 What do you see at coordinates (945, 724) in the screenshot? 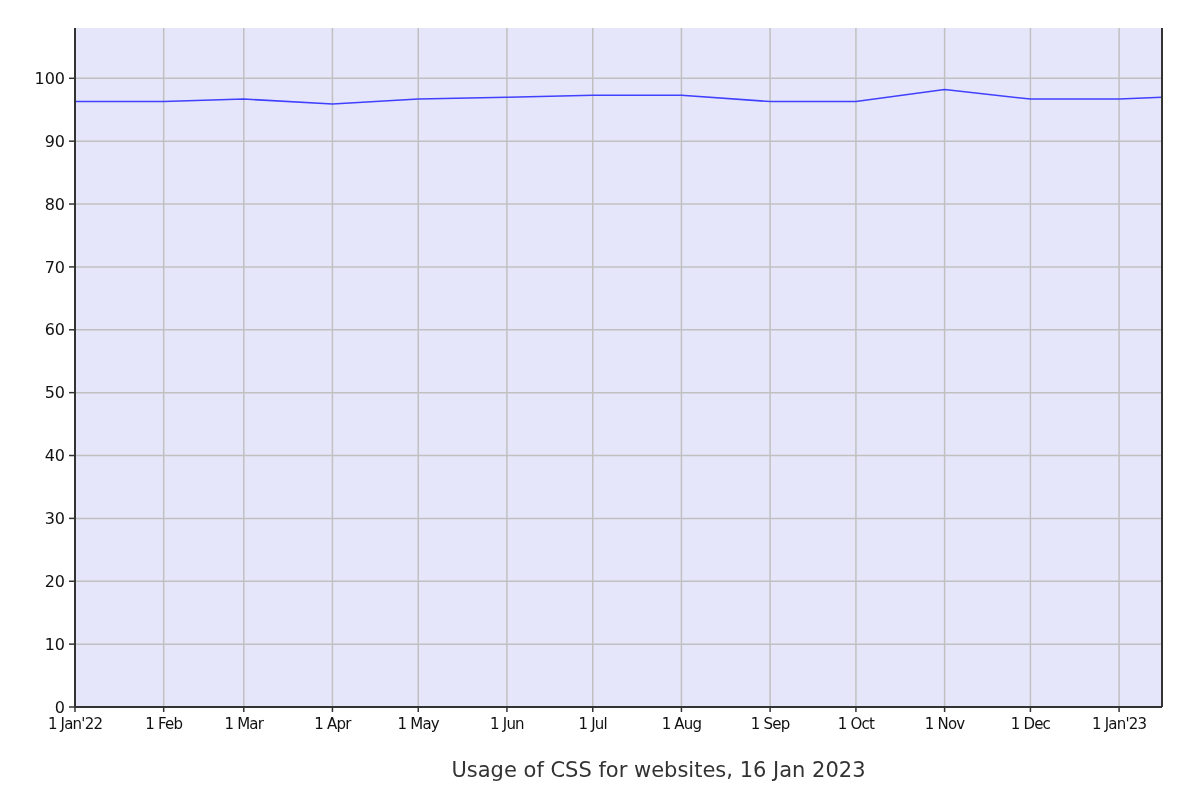
I see `x-tick-label: 1 Nov` at bounding box center [945, 724].